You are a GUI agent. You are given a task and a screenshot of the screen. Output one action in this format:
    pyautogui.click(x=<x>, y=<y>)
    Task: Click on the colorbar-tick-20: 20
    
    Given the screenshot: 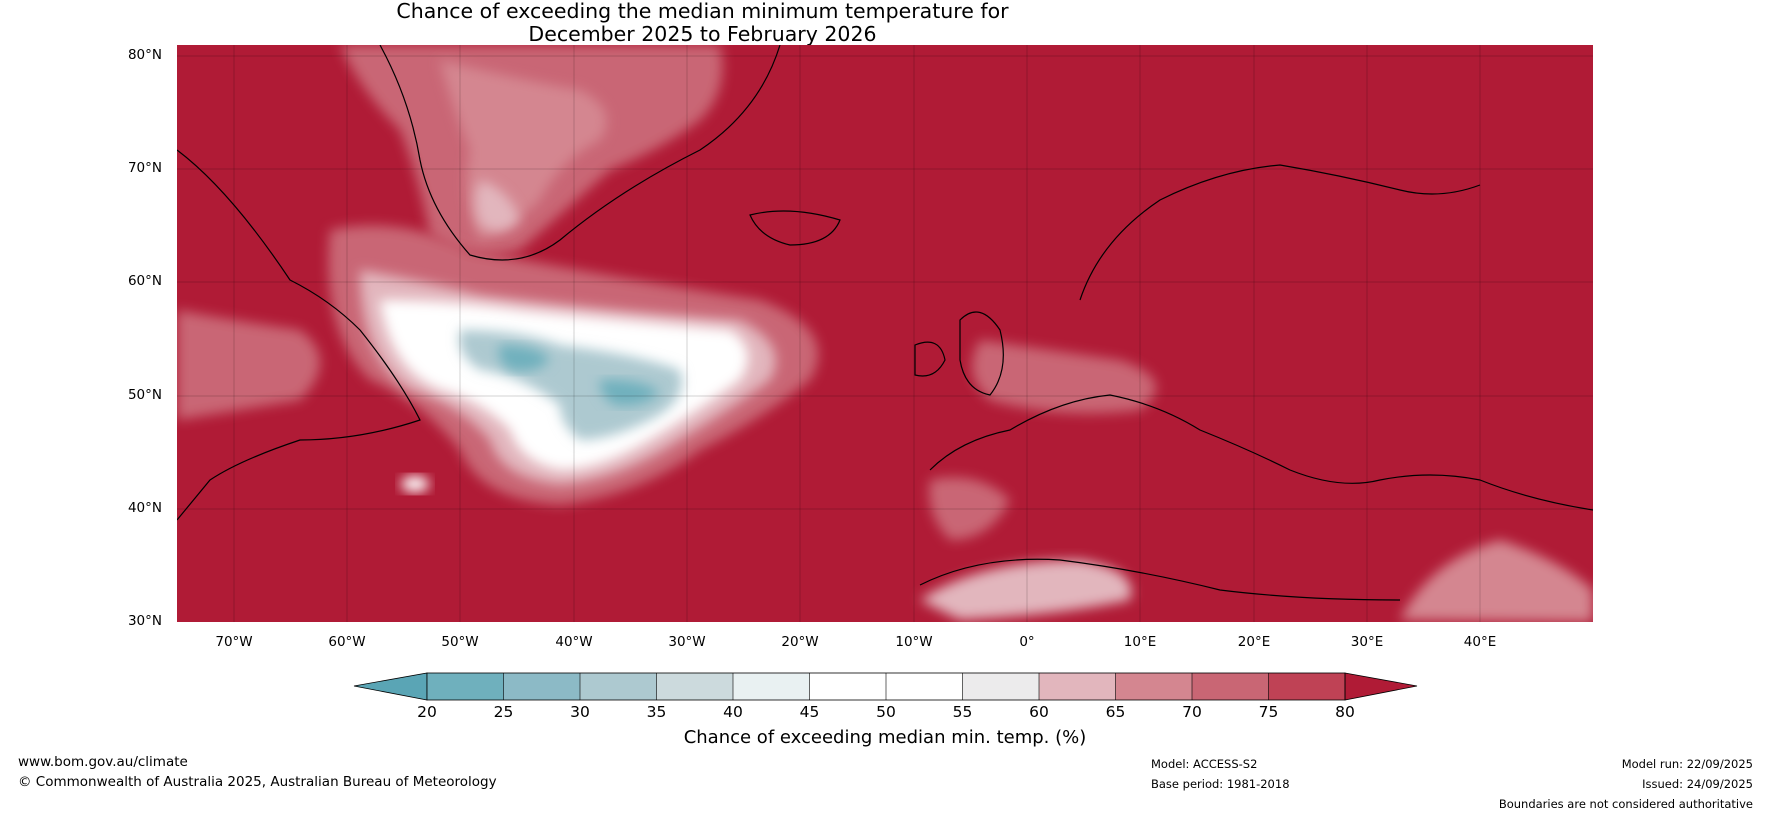 What is the action you would take?
    pyautogui.click(x=427, y=712)
    